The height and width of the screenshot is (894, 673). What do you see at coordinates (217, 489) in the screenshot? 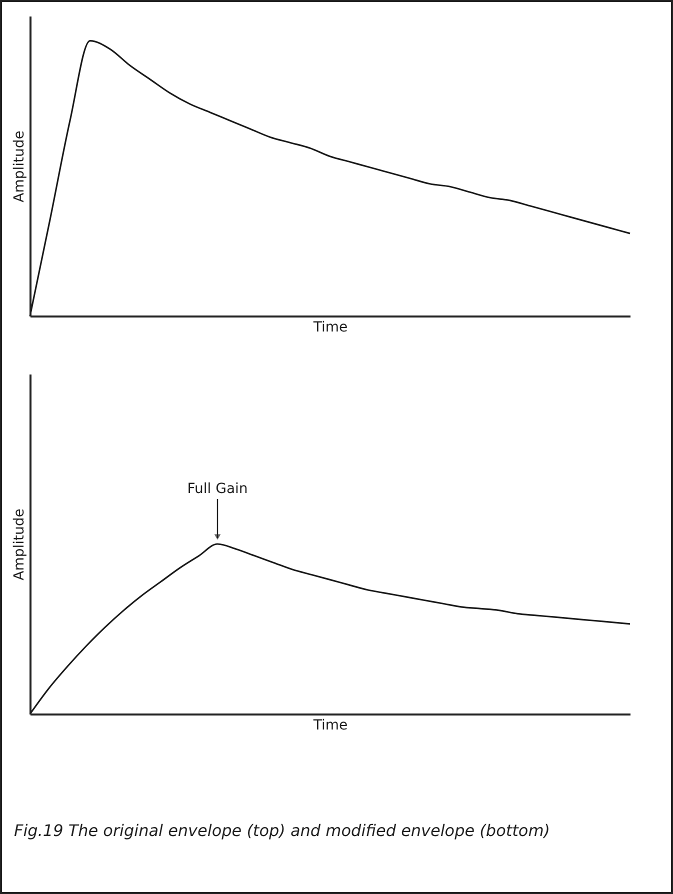
I see `text: Full Gain` at bounding box center [217, 489].